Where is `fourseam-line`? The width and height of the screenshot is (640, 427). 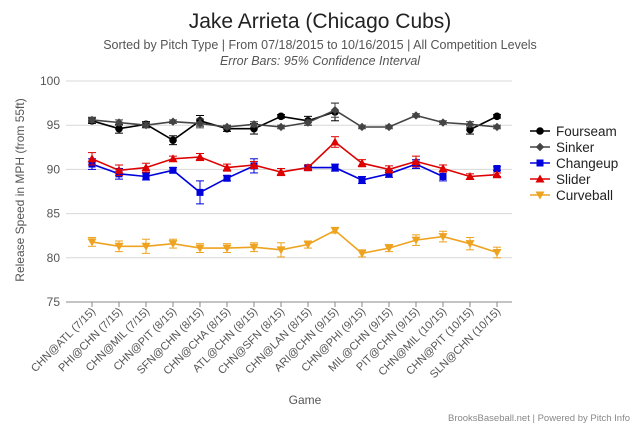 fourseam-line is located at coordinates (294, 126).